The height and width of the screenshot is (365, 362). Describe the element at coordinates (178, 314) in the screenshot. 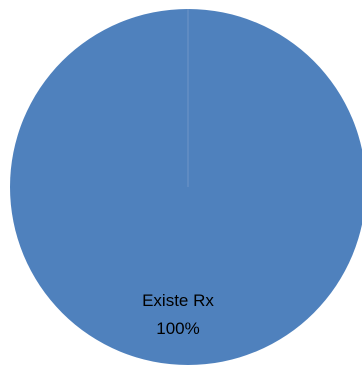

I see `pie-labels: Existe Rx 100%` at that location.